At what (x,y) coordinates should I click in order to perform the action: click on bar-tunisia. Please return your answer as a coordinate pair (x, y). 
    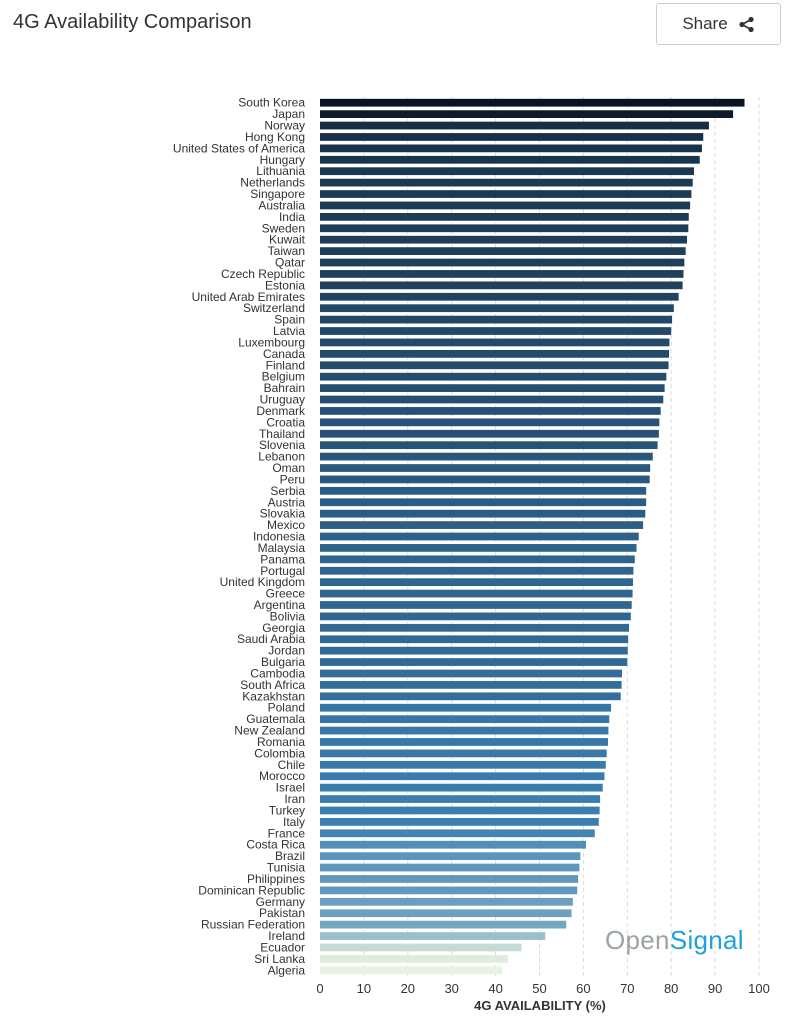
    Looking at the image, I should click on (450, 867).